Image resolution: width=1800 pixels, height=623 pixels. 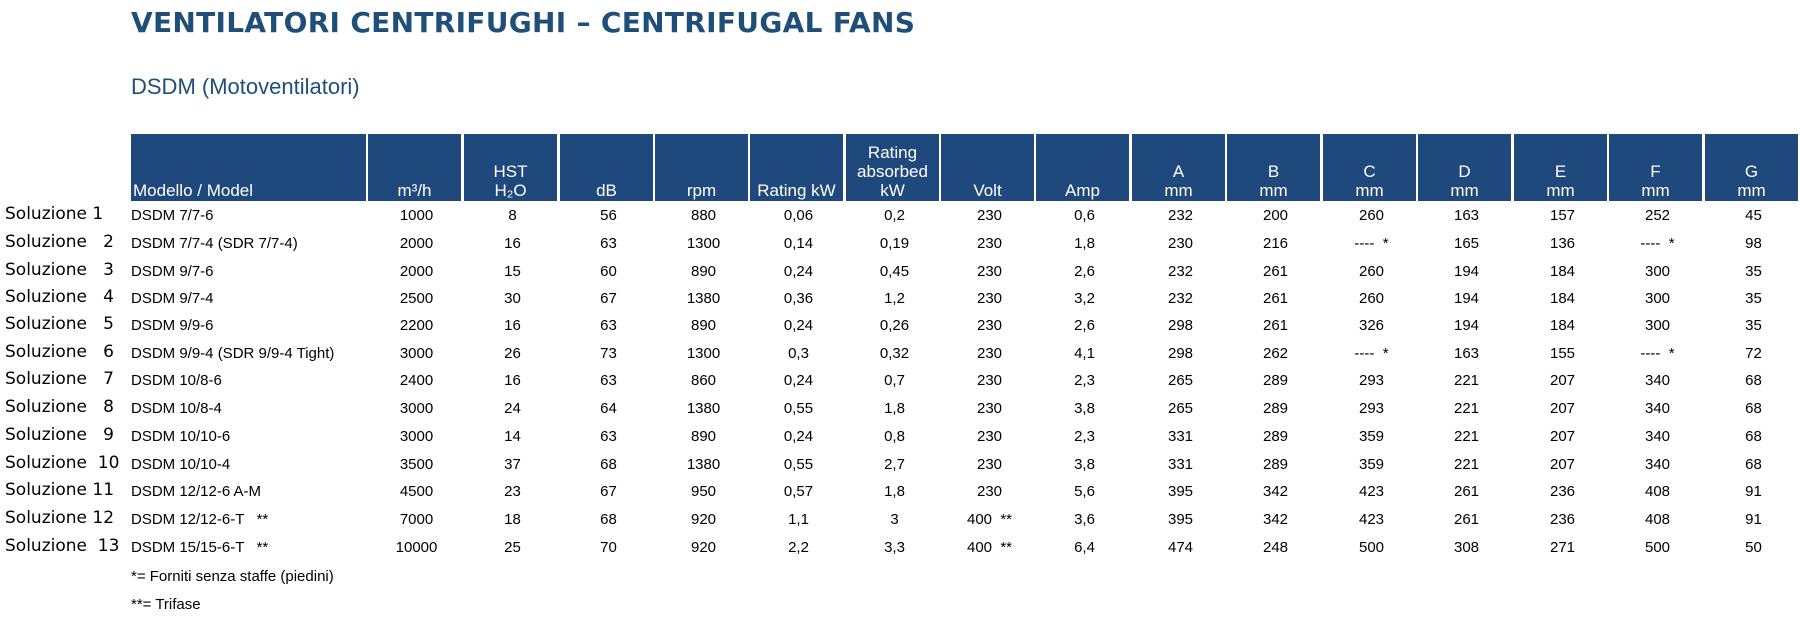 What do you see at coordinates (1084, 436) in the screenshot?
I see `cell-amp: 2,3` at bounding box center [1084, 436].